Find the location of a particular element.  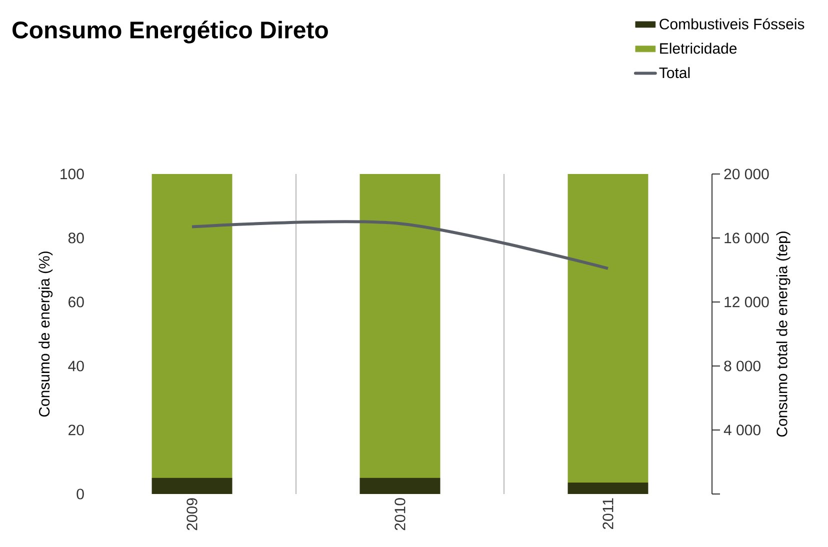

x-tick-label: 2011 is located at coordinates (608, 514).